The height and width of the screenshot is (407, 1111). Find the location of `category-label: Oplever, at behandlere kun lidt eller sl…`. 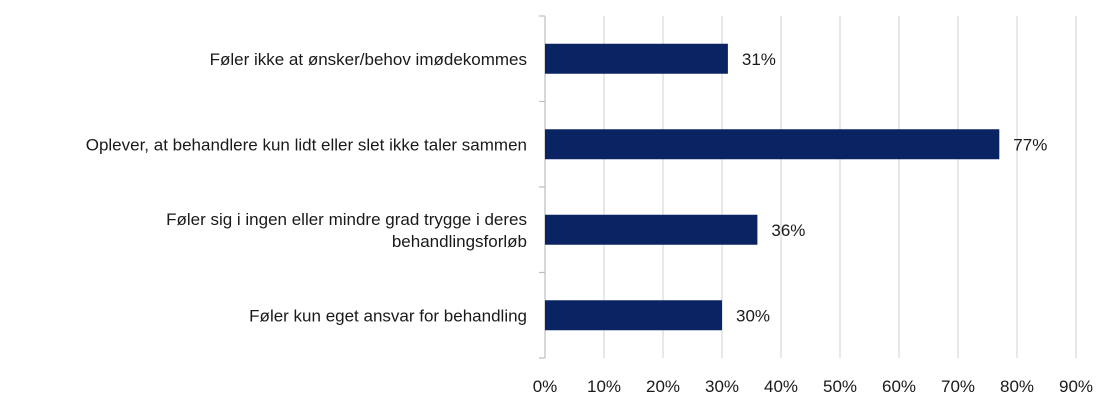

category-label: Oplever, at behandlere kun lidt eller sl… is located at coordinates (306, 144).